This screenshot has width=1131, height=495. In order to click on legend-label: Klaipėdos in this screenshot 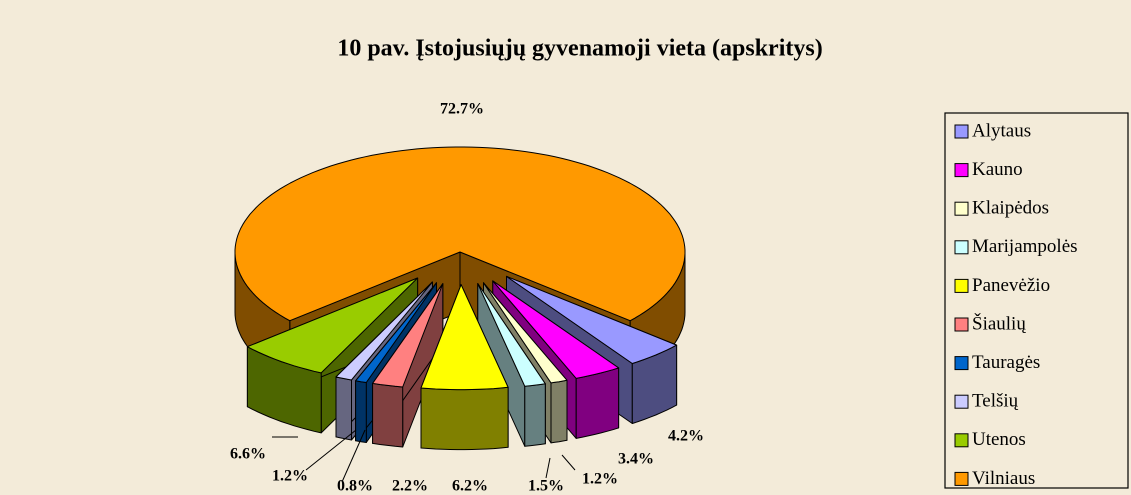, I will do `click(1010, 208)`.